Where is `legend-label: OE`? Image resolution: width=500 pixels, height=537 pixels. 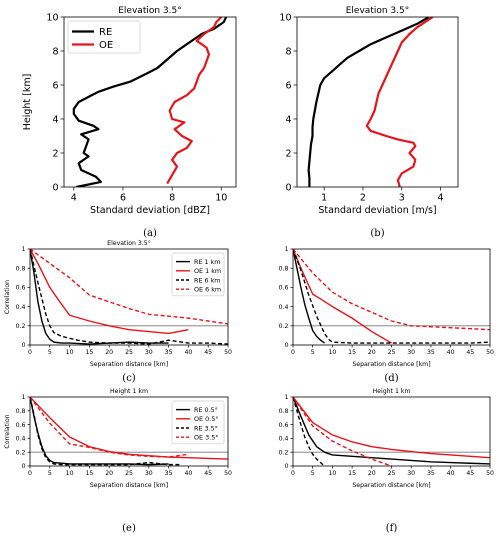 legend-label: OE is located at coordinates (106, 45).